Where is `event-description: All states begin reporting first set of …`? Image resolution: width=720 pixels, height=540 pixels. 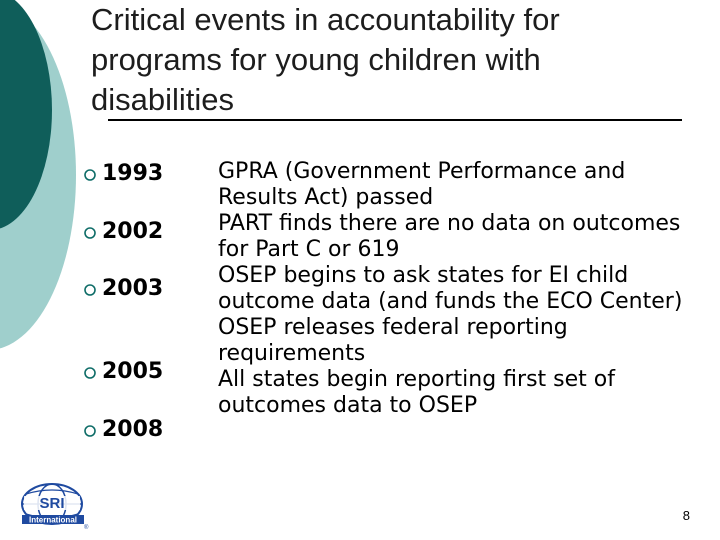 event-description: All states begin reporting first set of … is located at coordinates (416, 392).